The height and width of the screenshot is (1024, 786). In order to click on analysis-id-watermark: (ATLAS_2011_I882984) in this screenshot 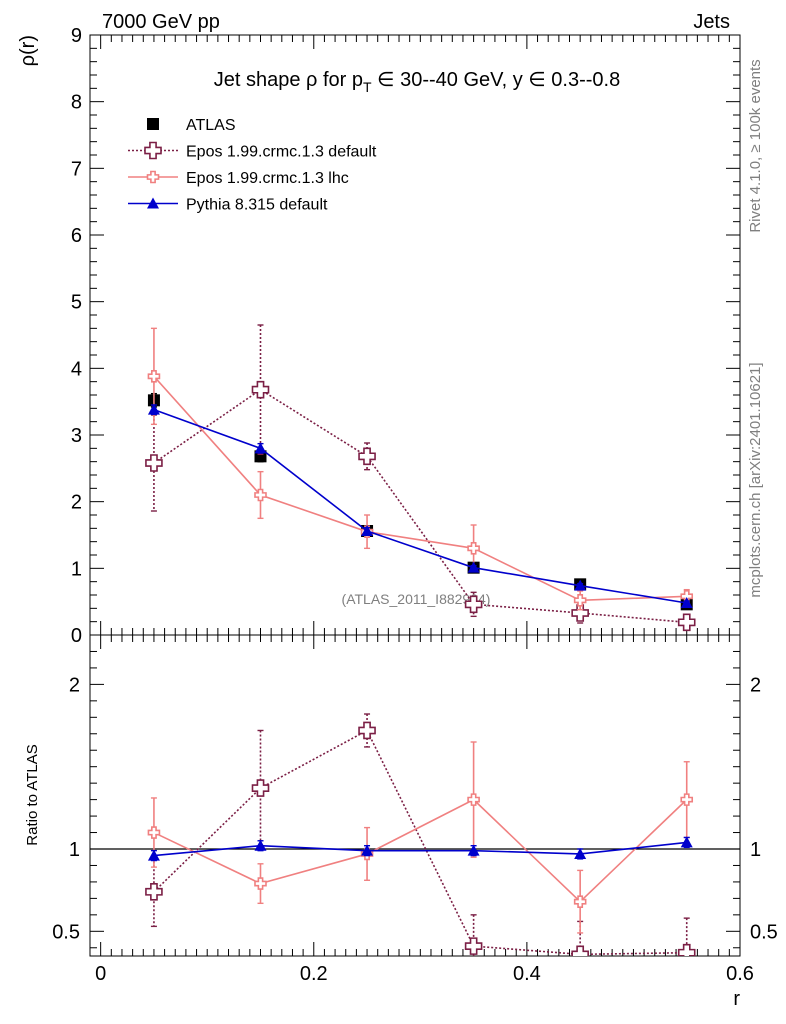, I will do `click(416, 599)`.